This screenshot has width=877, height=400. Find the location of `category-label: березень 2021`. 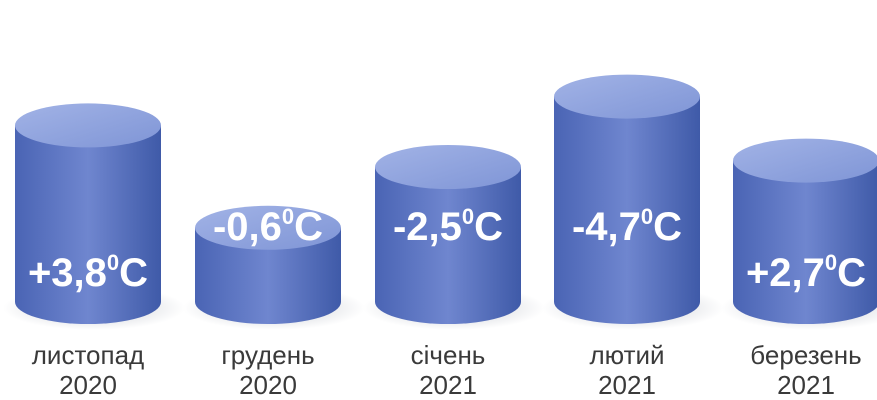

category-label: березень 2021 is located at coordinates (796, 370).